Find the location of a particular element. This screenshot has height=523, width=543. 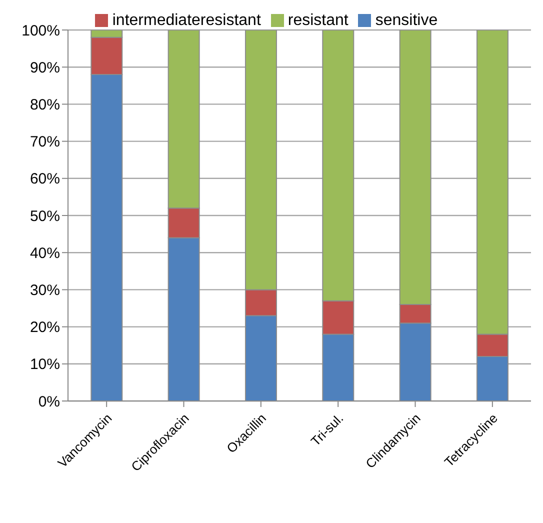

y-tick-label: 70% is located at coordinates (45, 142).